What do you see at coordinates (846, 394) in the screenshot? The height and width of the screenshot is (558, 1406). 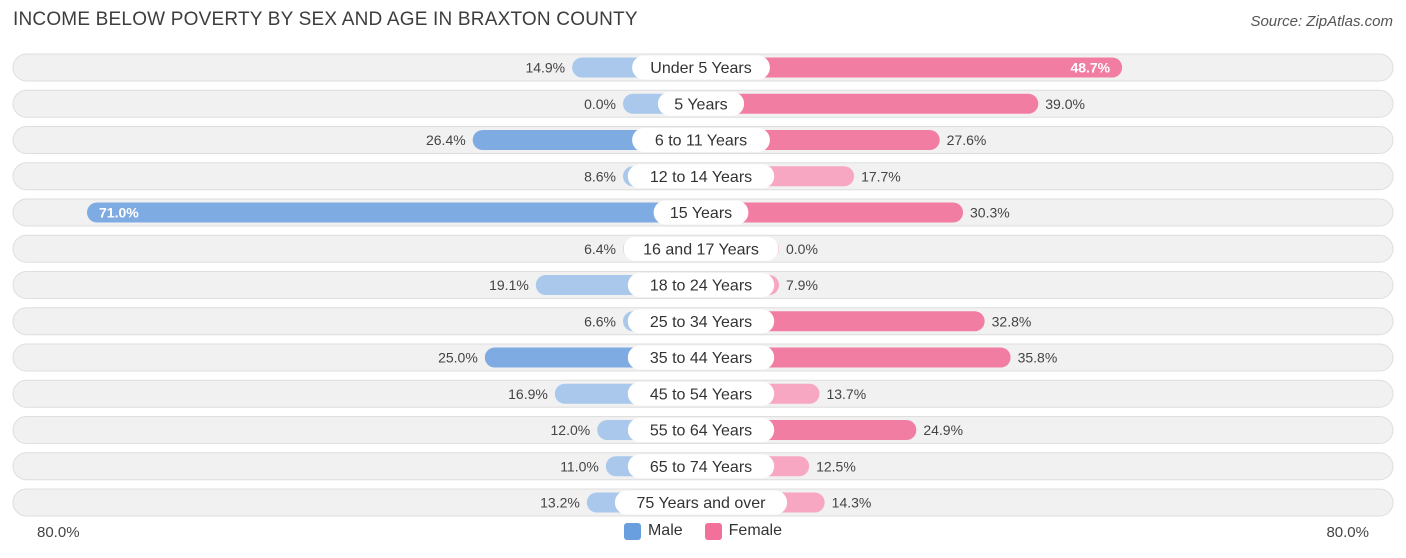 I see `female-value-label: 13.7%` at bounding box center [846, 394].